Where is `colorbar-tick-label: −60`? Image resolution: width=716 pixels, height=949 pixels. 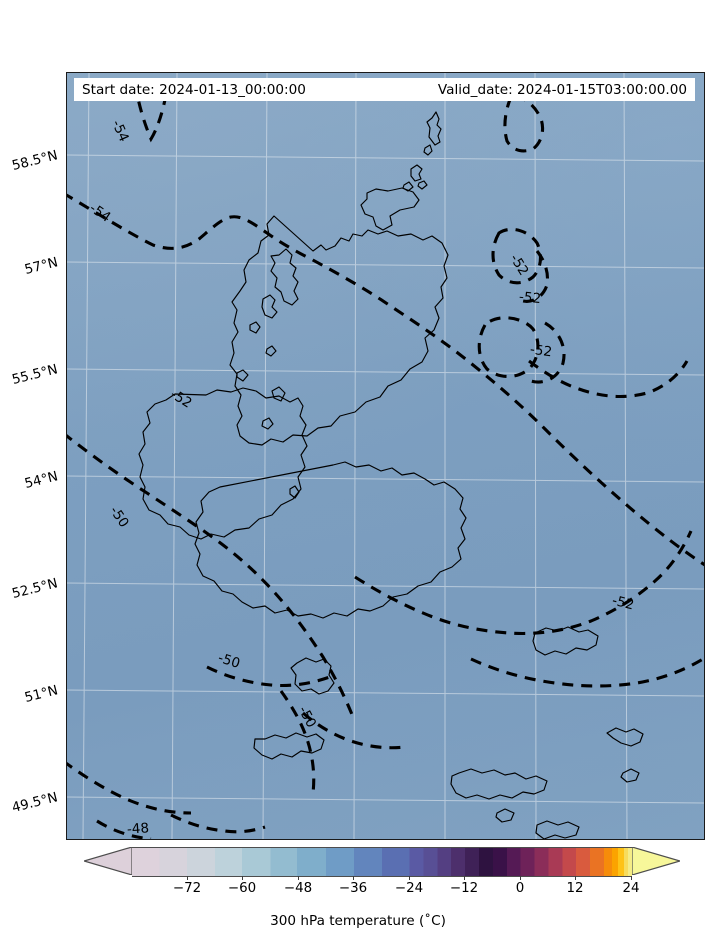 colorbar-tick-label: −60 is located at coordinates (242, 888).